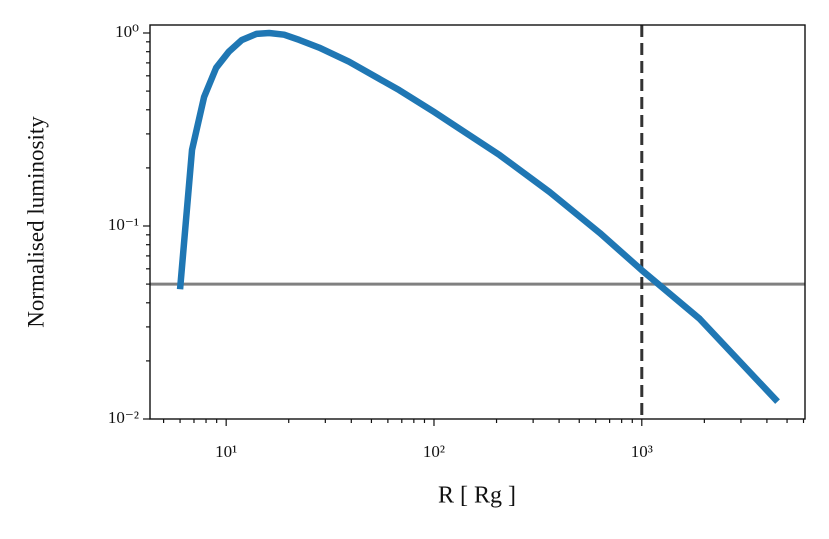  Describe the element at coordinates (477, 496) in the screenshot. I see `x-axis-label: R [ Rg ]` at that location.